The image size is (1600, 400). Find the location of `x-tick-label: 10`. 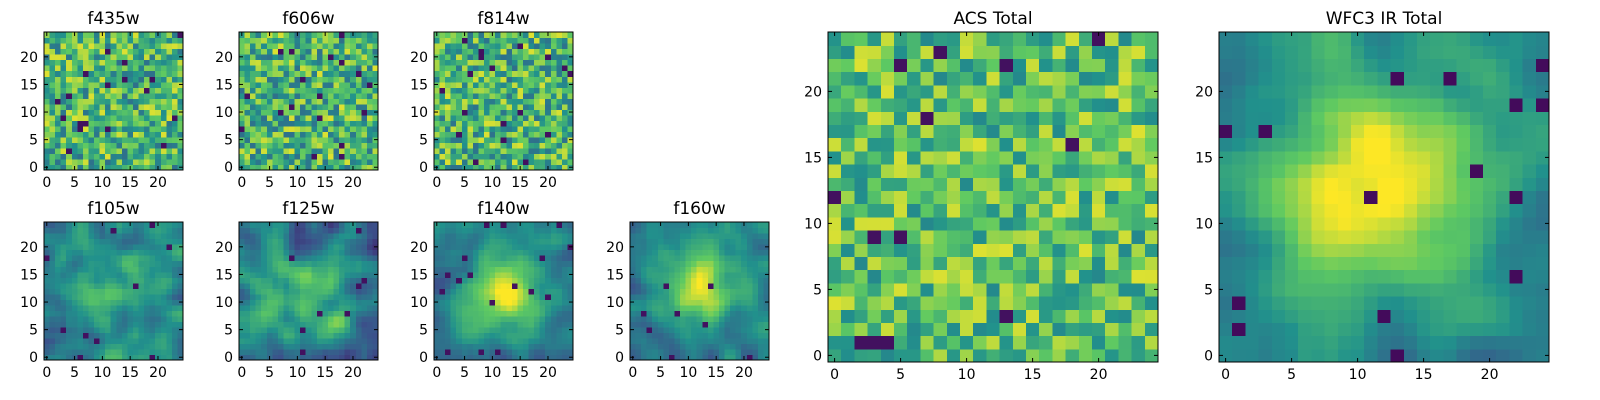

x-tick-label: 10 is located at coordinates (492, 373).